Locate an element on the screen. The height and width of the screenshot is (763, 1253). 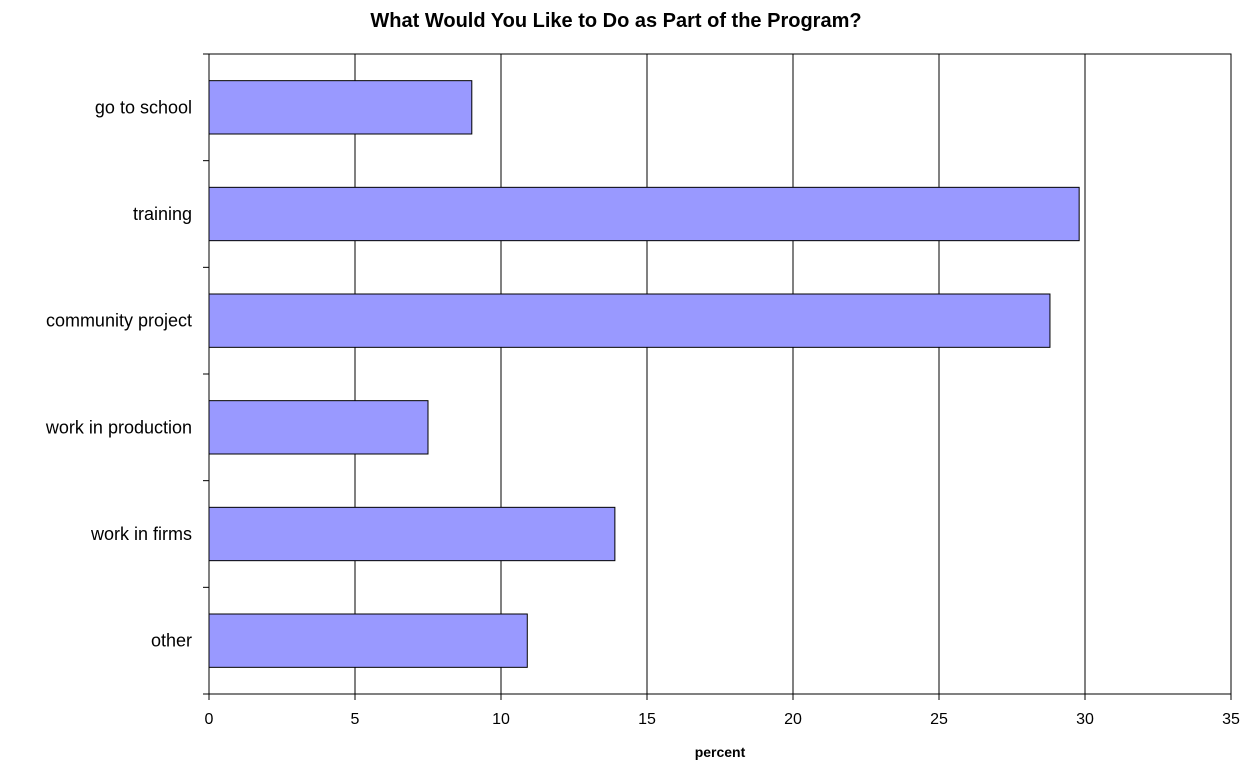
x-tick-label: 35 is located at coordinates (1231, 719).